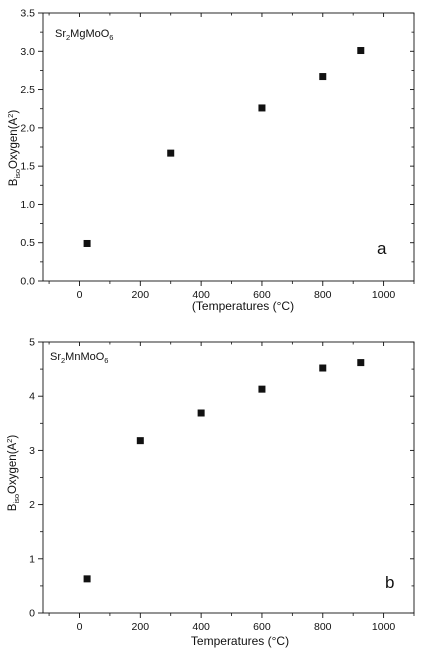  What do you see at coordinates (389, 582) in the screenshot?
I see `panel-letter: b` at bounding box center [389, 582].